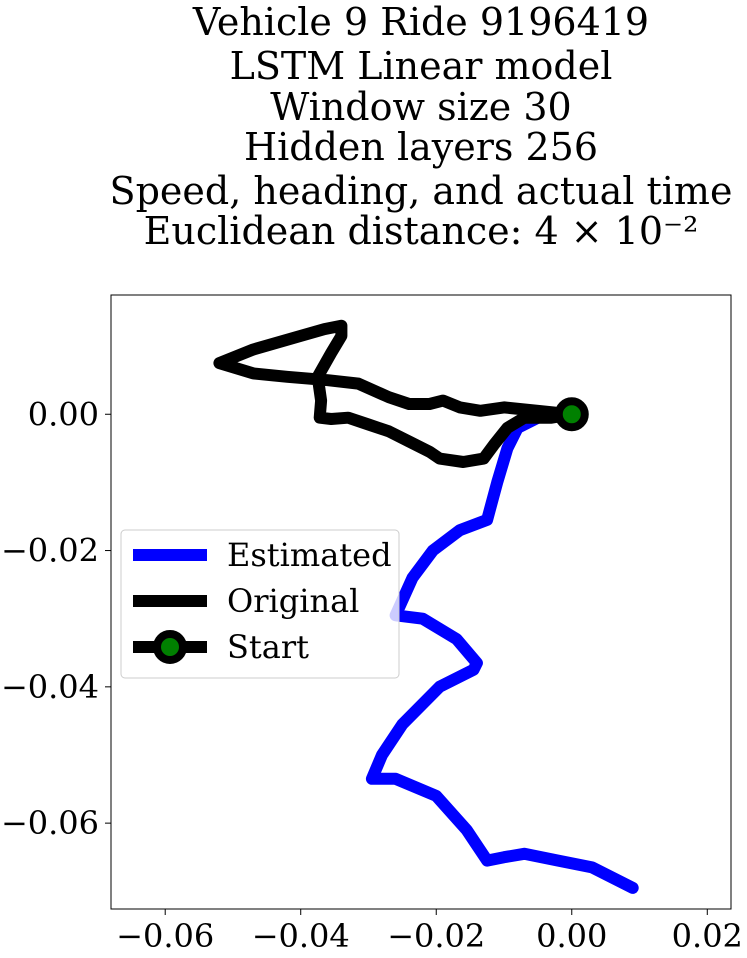 The image size is (747, 958). What do you see at coordinates (50, 823) in the screenshot?
I see `y-tick-label: −0.06` at bounding box center [50, 823].